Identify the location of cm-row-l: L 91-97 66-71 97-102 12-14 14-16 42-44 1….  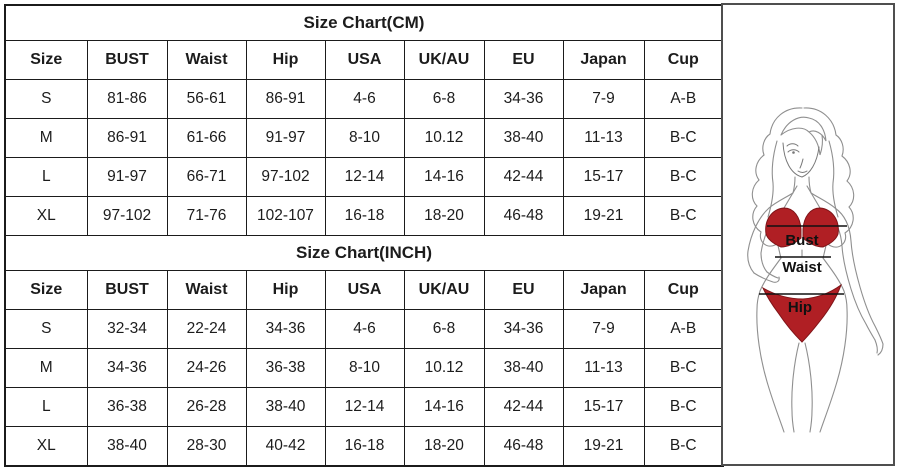
(364, 177).